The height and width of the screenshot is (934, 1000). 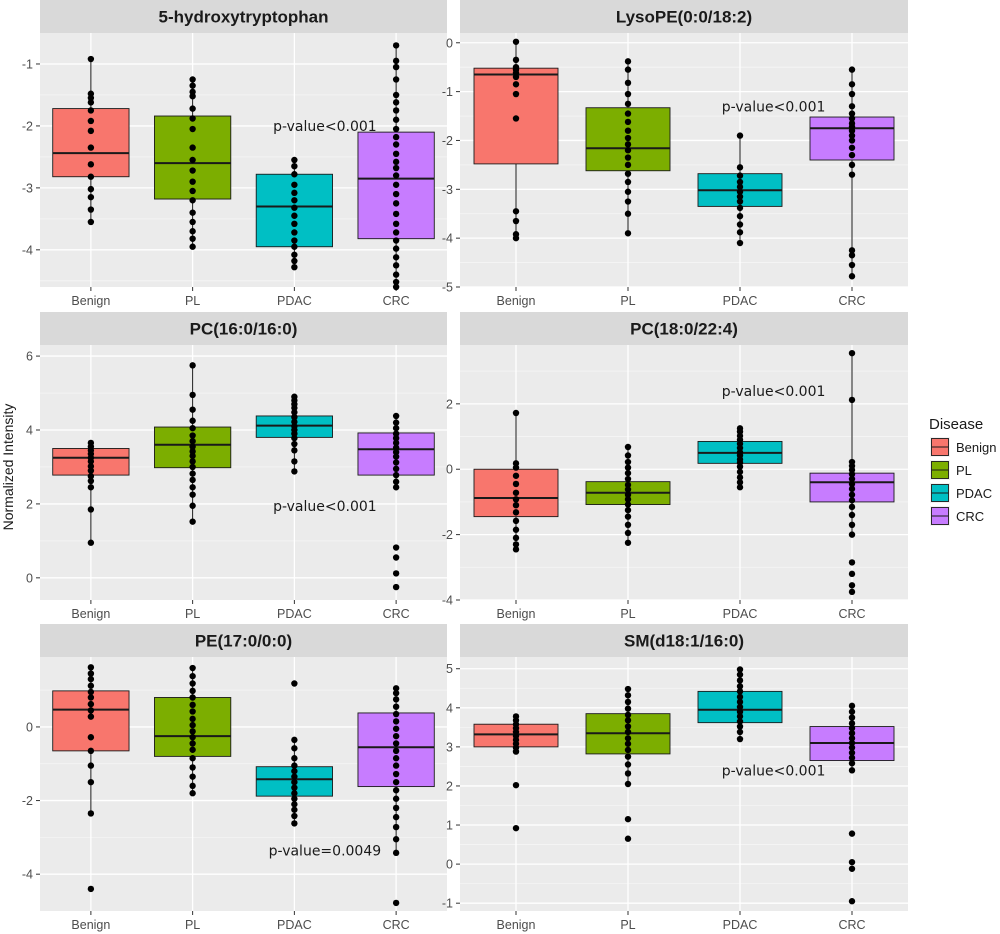 What do you see at coordinates (951, 470) in the screenshot?
I see `legend-item-pl: PL` at bounding box center [951, 470].